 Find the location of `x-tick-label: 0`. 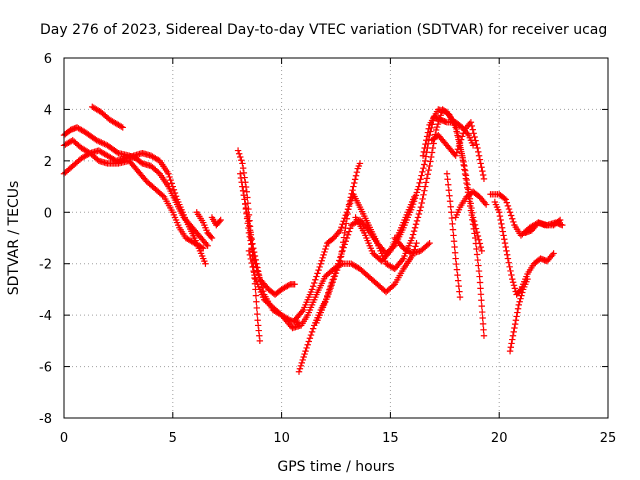

x-tick-label: 0 is located at coordinates (64, 438).